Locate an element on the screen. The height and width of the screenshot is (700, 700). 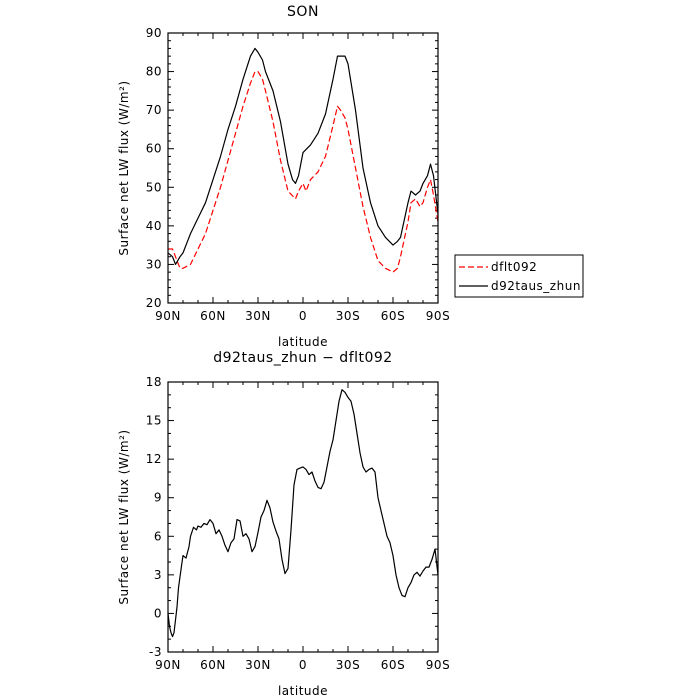
chart-bottom-xtick-label: 30S is located at coordinates (348, 665).